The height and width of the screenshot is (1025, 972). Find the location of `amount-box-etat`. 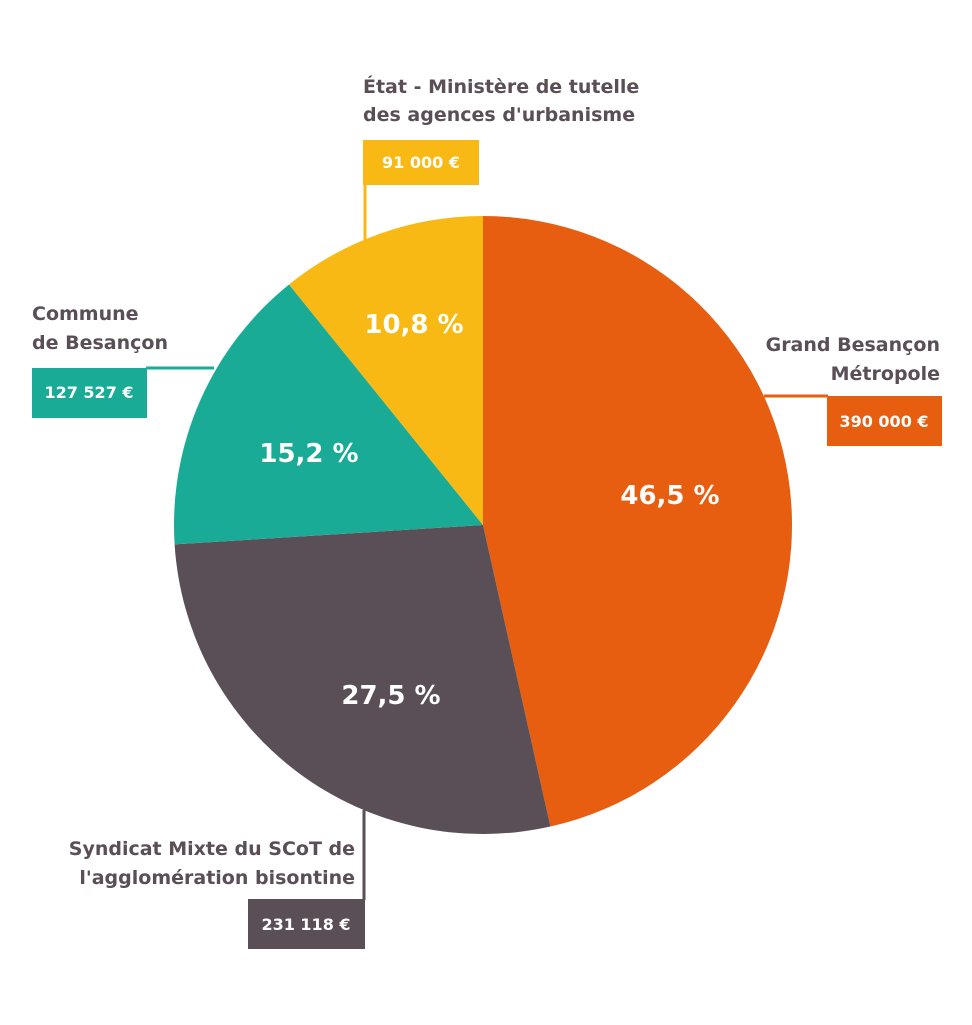

amount-box-etat is located at coordinates (421, 162).